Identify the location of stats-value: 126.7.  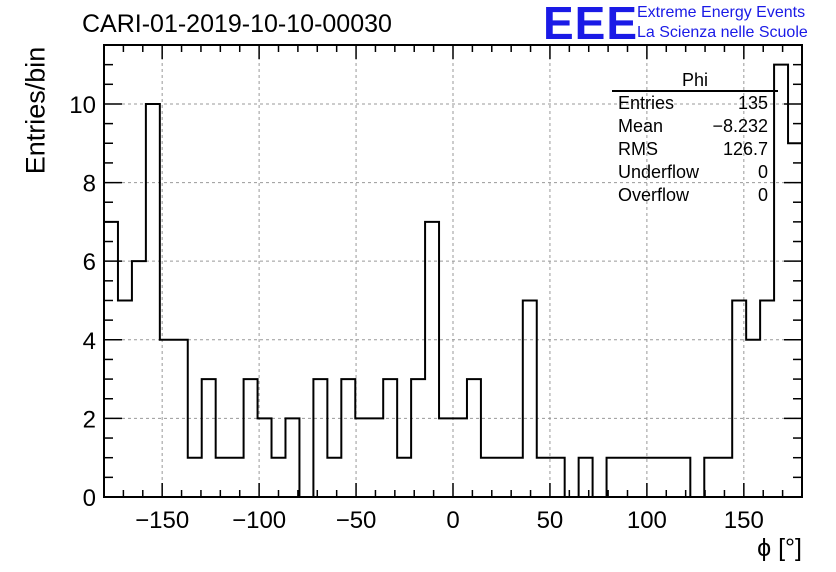
(745, 149).